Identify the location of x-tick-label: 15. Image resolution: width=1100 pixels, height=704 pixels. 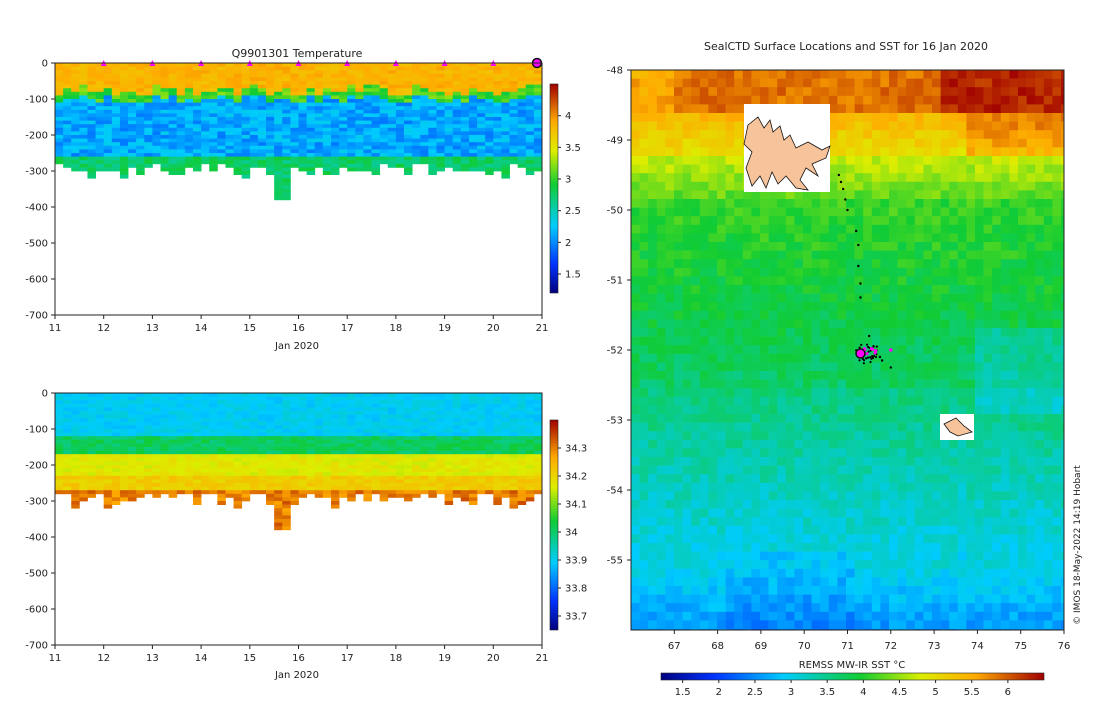
(249, 658).